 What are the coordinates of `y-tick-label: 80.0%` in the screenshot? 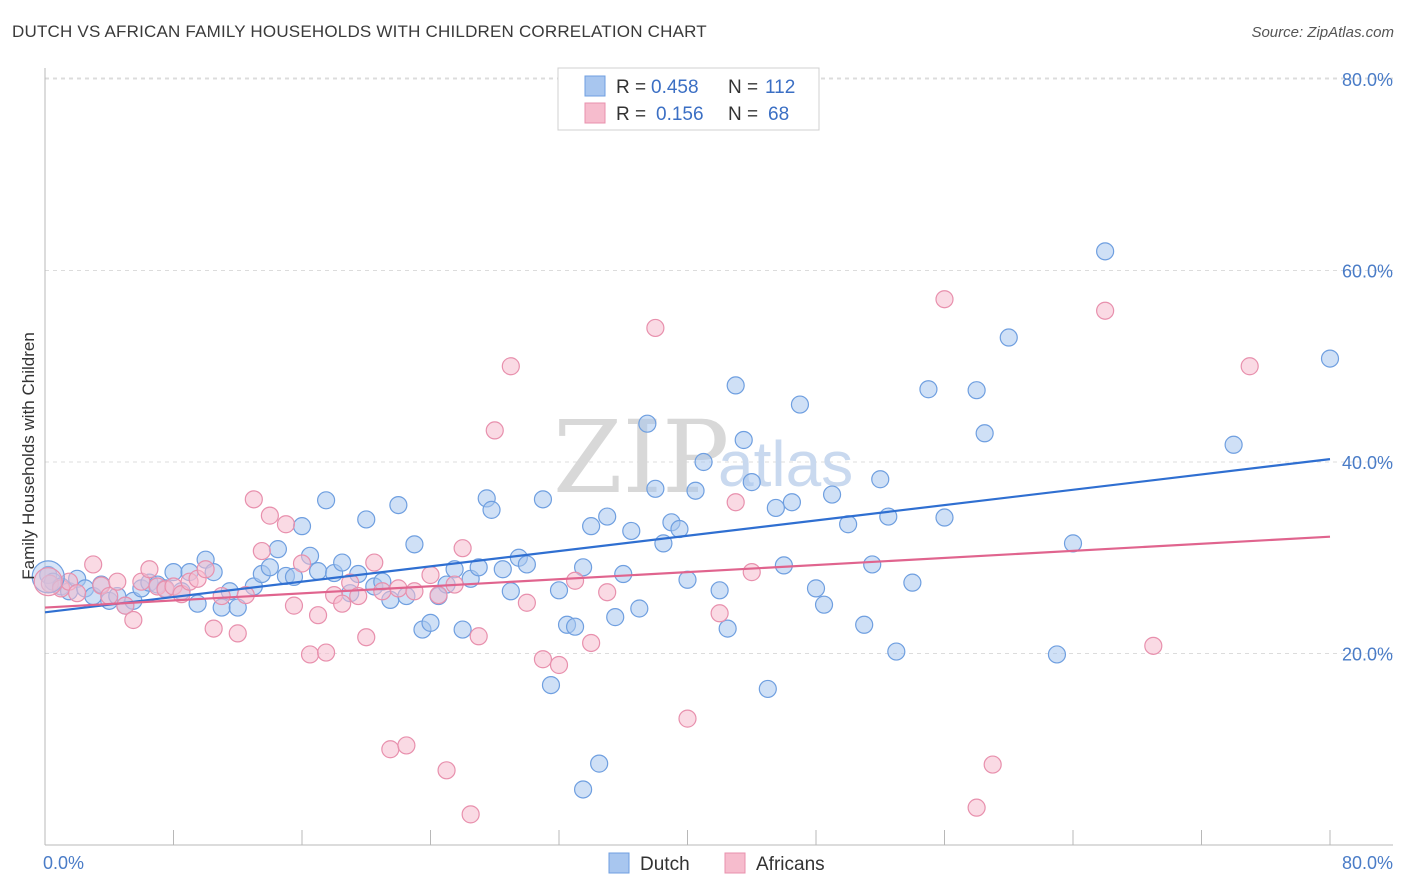 It's located at (1367, 80).